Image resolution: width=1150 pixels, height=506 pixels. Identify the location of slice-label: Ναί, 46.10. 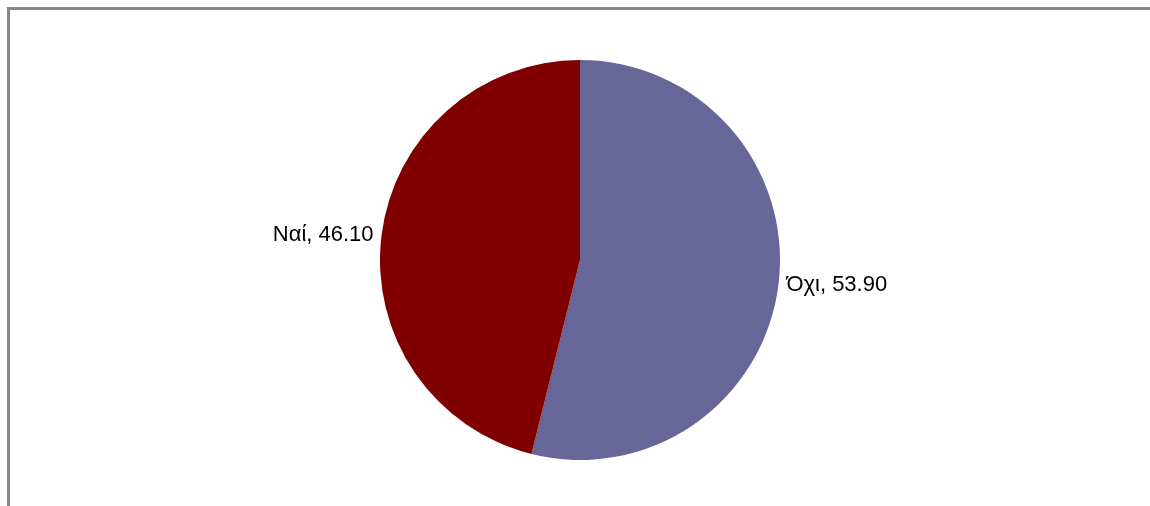
(323, 233).